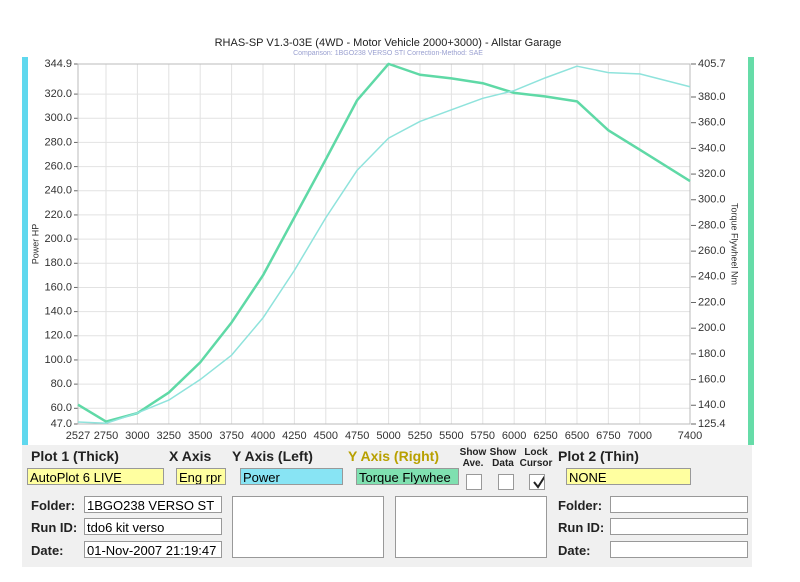 The width and height of the screenshot is (800, 582). I want to click on show-data-checkbox, so click(506, 482).